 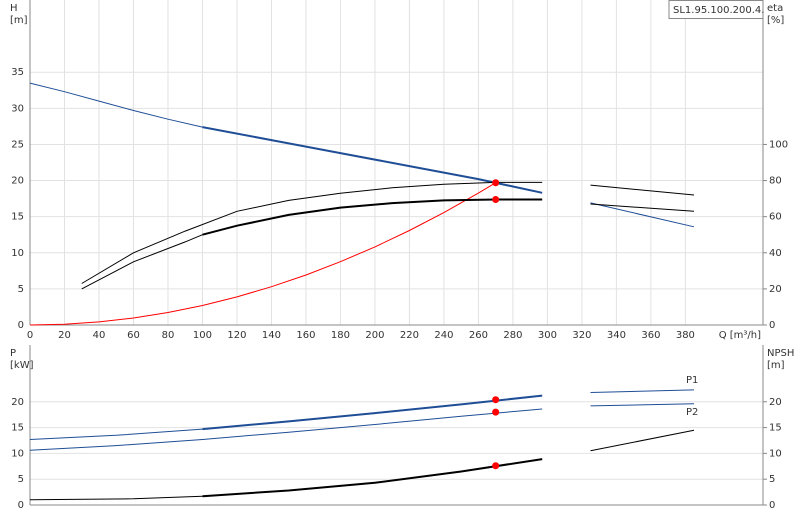 What do you see at coordinates (740, 335) in the screenshot?
I see `x-axis-label: Q [m³/h]` at bounding box center [740, 335].